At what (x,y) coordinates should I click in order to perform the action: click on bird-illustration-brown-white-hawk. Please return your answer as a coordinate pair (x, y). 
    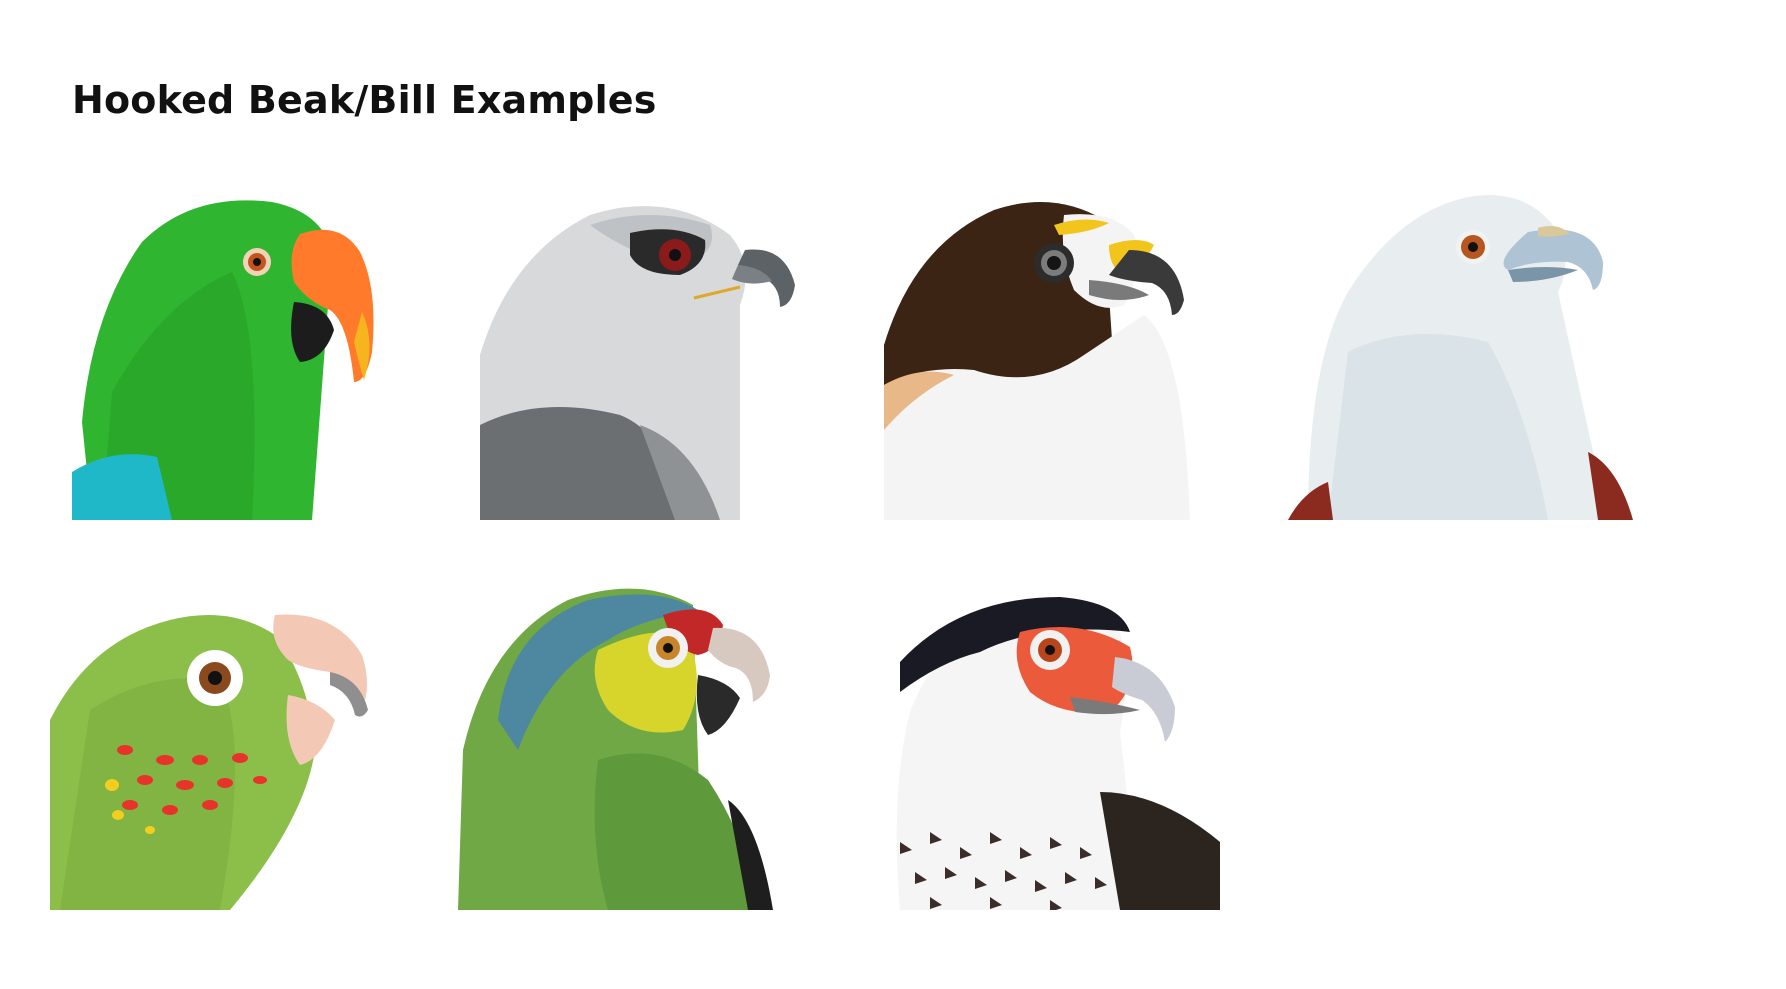
    Looking at the image, I should click on (1037, 357).